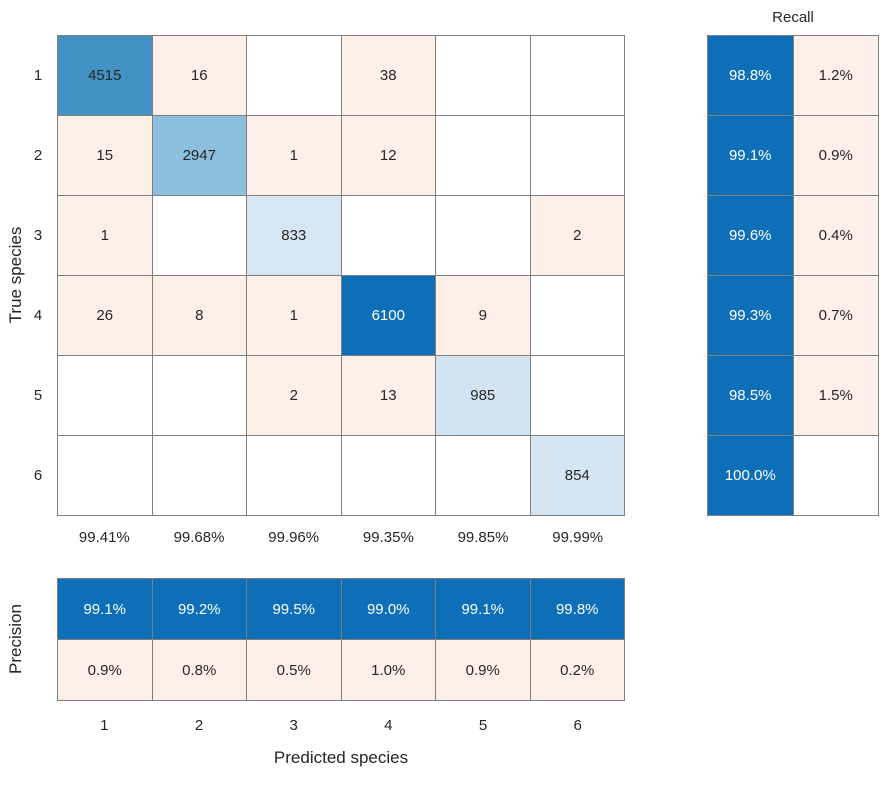 This screenshot has width=884, height=794. What do you see at coordinates (293, 725) in the screenshot?
I see `x-tick: 3` at bounding box center [293, 725].